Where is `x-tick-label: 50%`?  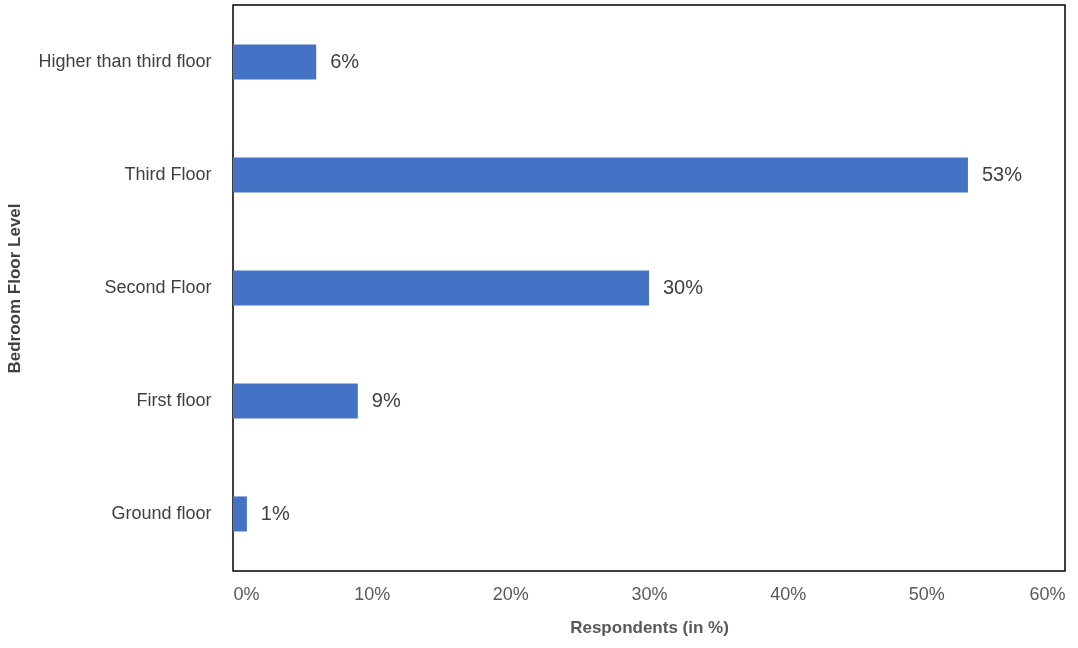
x-tick-label: 50% is located at coordinates (926, 593).